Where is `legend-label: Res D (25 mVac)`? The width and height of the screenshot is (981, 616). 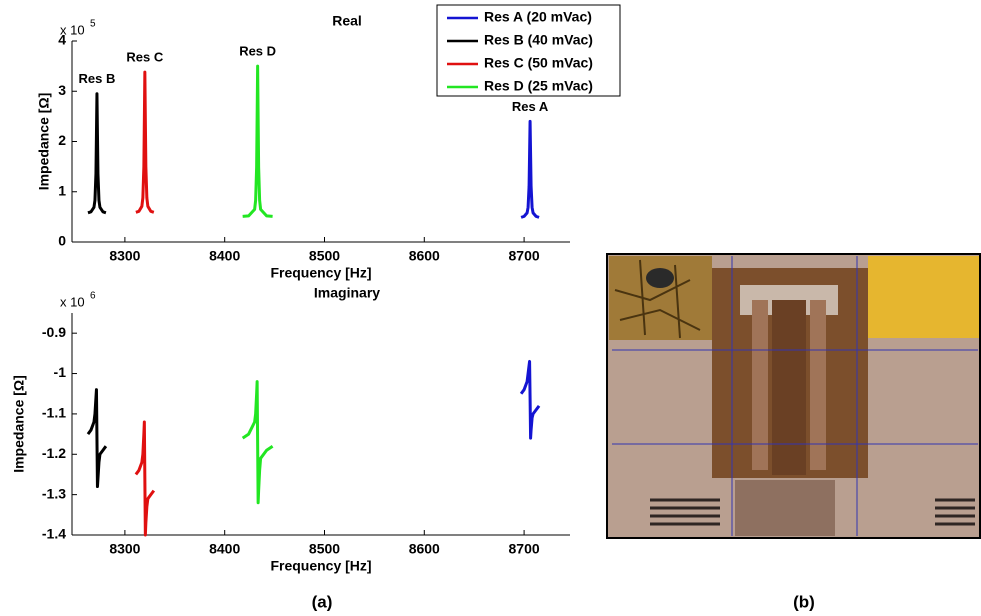 legend-label: Res D (25 mVac) is located at coordinates (538, 86).